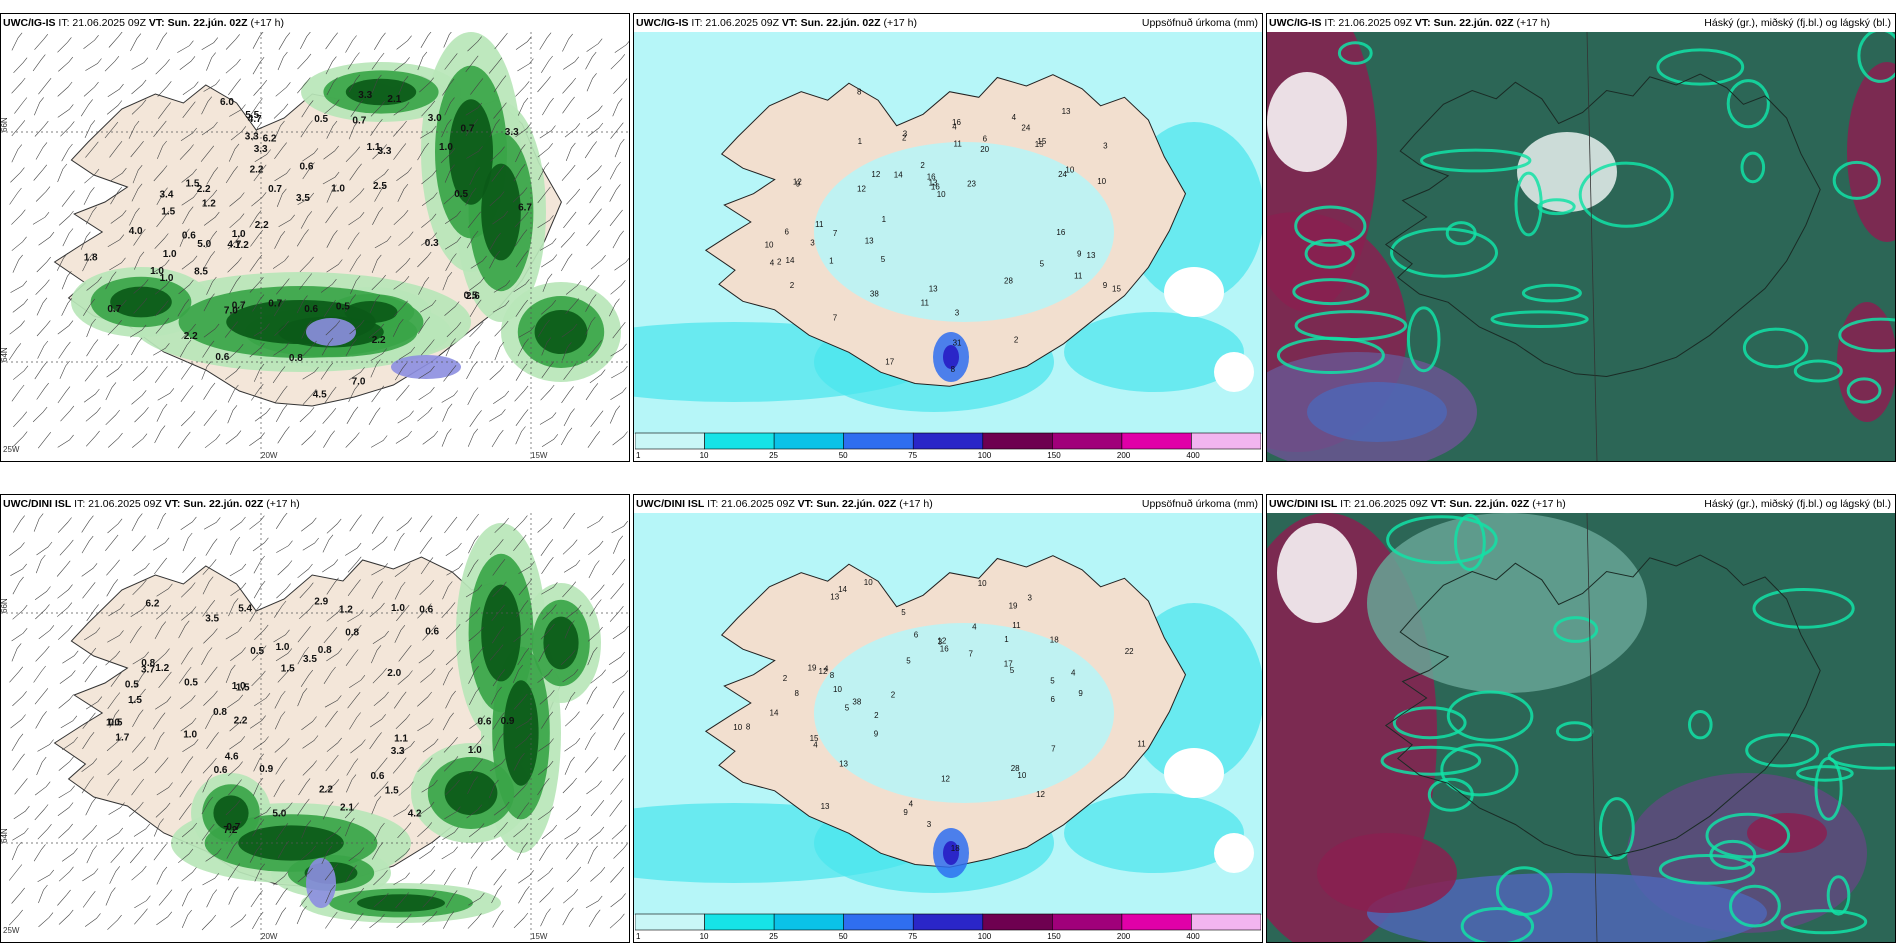 The width and height of the screenshot is (1900, 950). What do you see at coordinates (704, 455) in the screenshot?
I see `colorbar-tick-label: 10` at bounding box center [704, 455].